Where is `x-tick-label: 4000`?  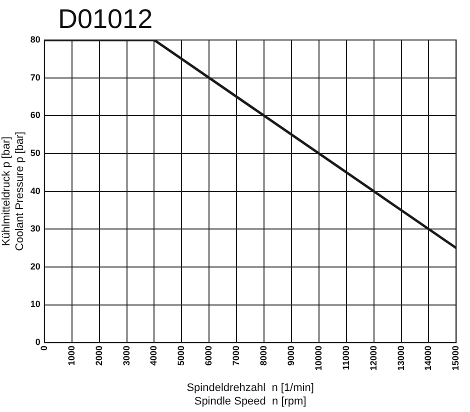
x-tick-label: 4000 is located at coordinates (153, 356).